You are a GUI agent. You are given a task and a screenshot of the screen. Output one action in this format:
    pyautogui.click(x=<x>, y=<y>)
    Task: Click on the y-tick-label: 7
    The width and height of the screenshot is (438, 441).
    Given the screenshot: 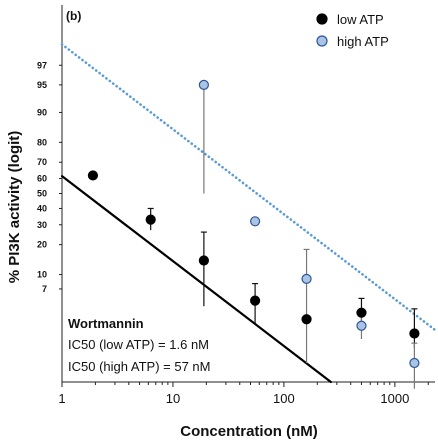 What is the action you would take?
    pyautogui.click(x=44, y=289)
    